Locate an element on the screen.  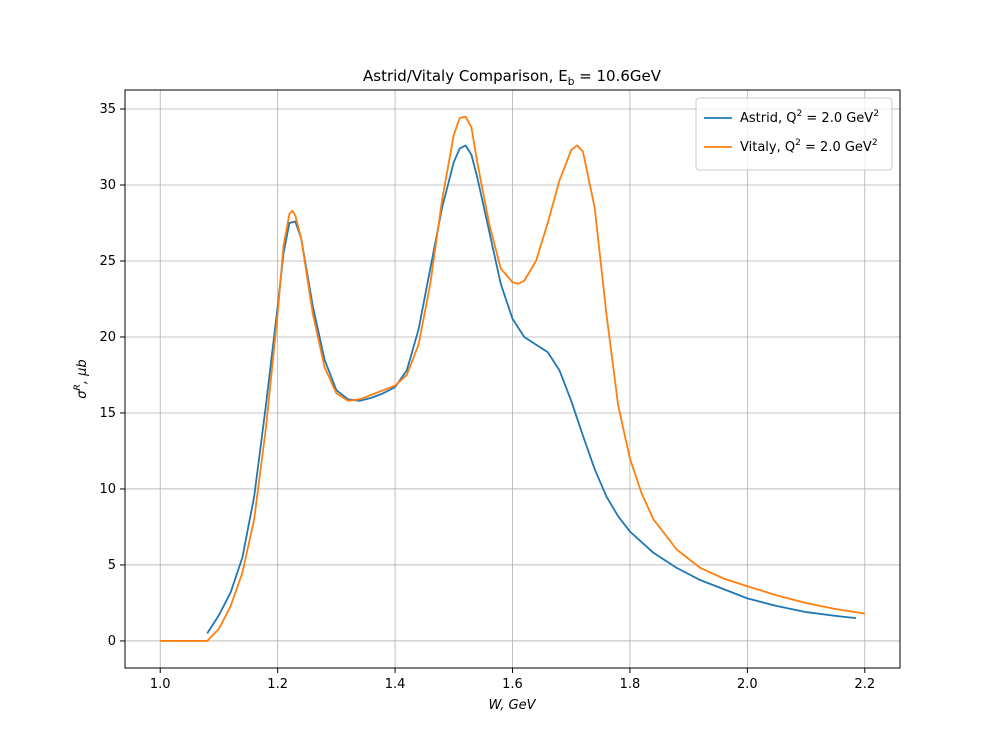
legend-label: Vitaly, Q2 = 2.0 GeV2 is located at coordinates (809, 146).